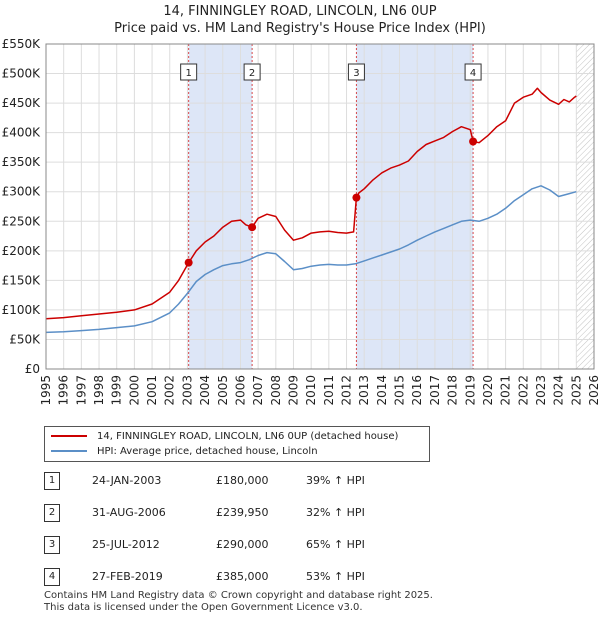 This screenshot has height=620, width=600. What do you see at coordinates (69, 436) in the screenshot?
I see `legend-swatch-property` at bounding box center [69, 436].